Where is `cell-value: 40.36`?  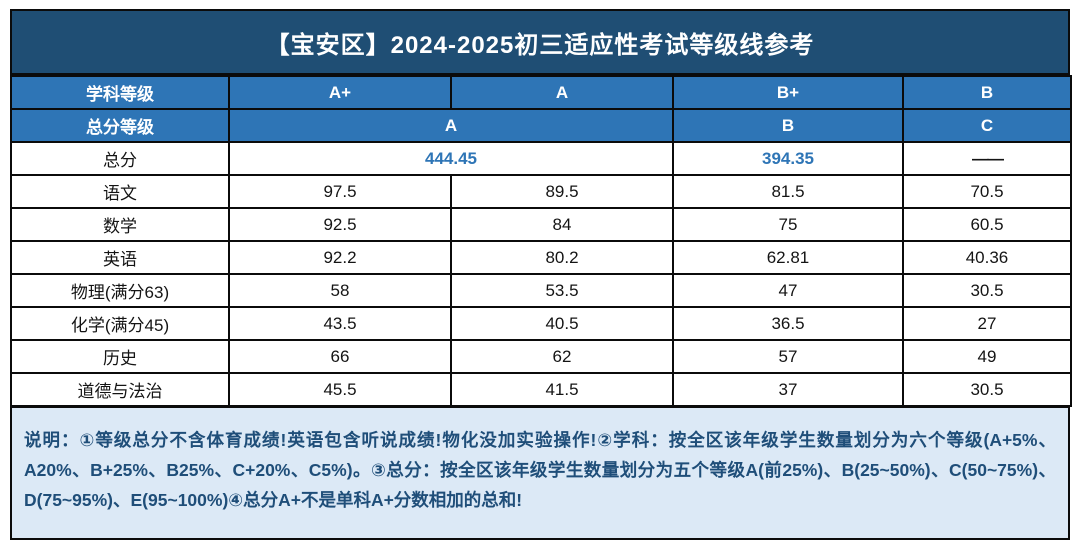 cell-value: 40.36 is located at coordinates (987, 257).